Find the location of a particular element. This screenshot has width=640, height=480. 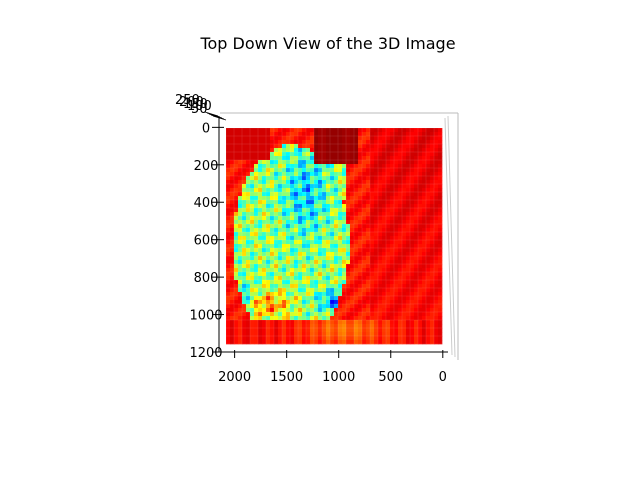

z-tick-label: 250 is located at coordinates (187, 100).